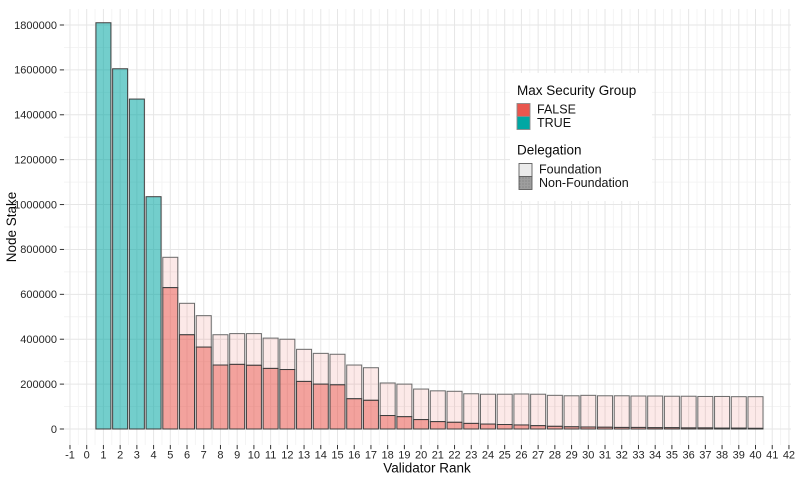 The width and height of the screenshot is (800, 480). Describe the element at coordinates (38, 340) in the screenshot. I see `y-tick-label: 400000` at that location.